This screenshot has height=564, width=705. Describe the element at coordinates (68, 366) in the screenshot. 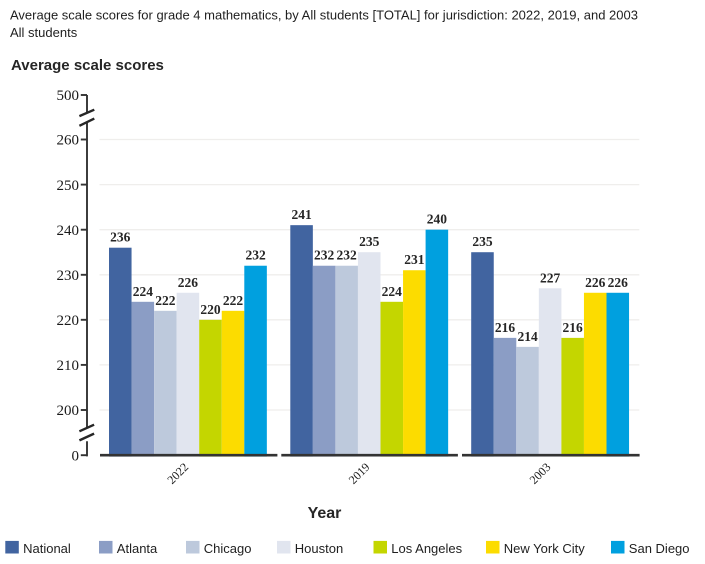

I see `svg-text: 210` at that location.